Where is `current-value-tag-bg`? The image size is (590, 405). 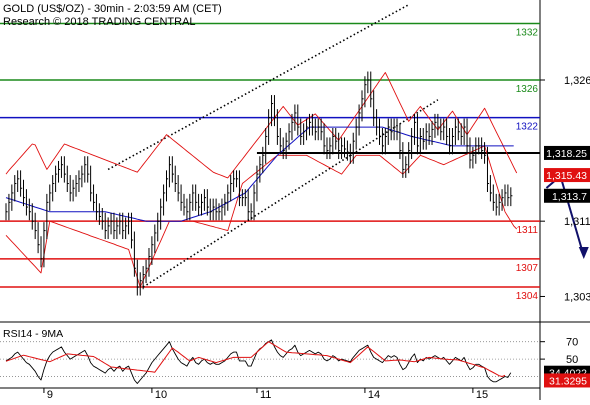 current-value-tag-bg is located at coordinates (567, 195).